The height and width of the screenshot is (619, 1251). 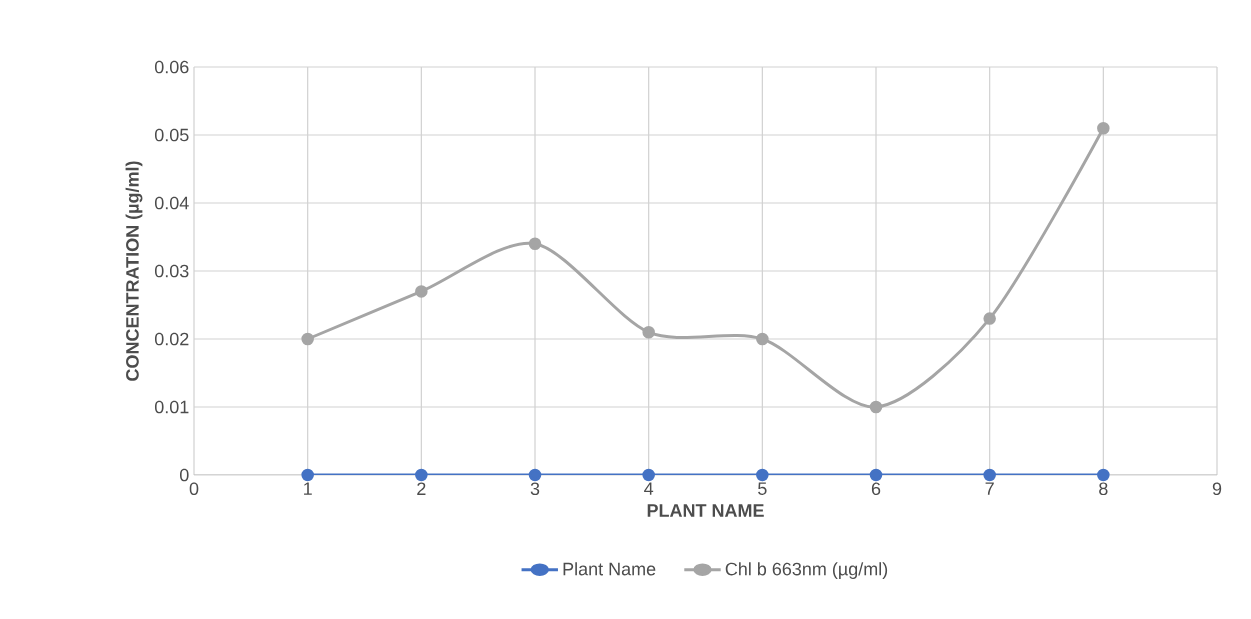 I want to click on y-tick-label: 0, so click(x=184, y=475).